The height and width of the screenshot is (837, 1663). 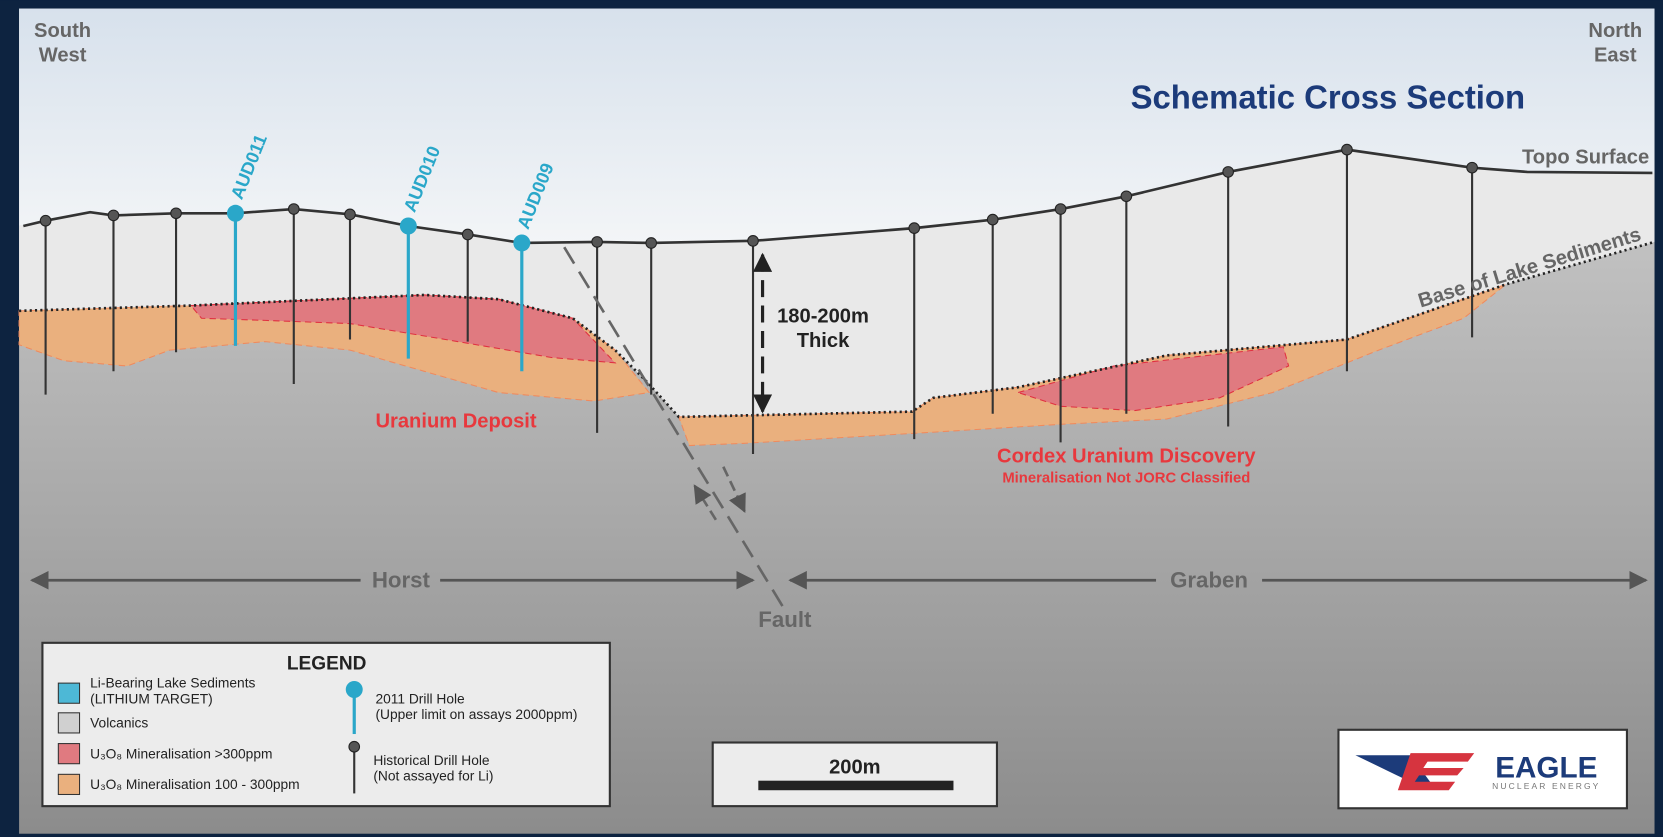 I want to click on deposit-label: Uranium Deposit, so click(x=455, y=422).